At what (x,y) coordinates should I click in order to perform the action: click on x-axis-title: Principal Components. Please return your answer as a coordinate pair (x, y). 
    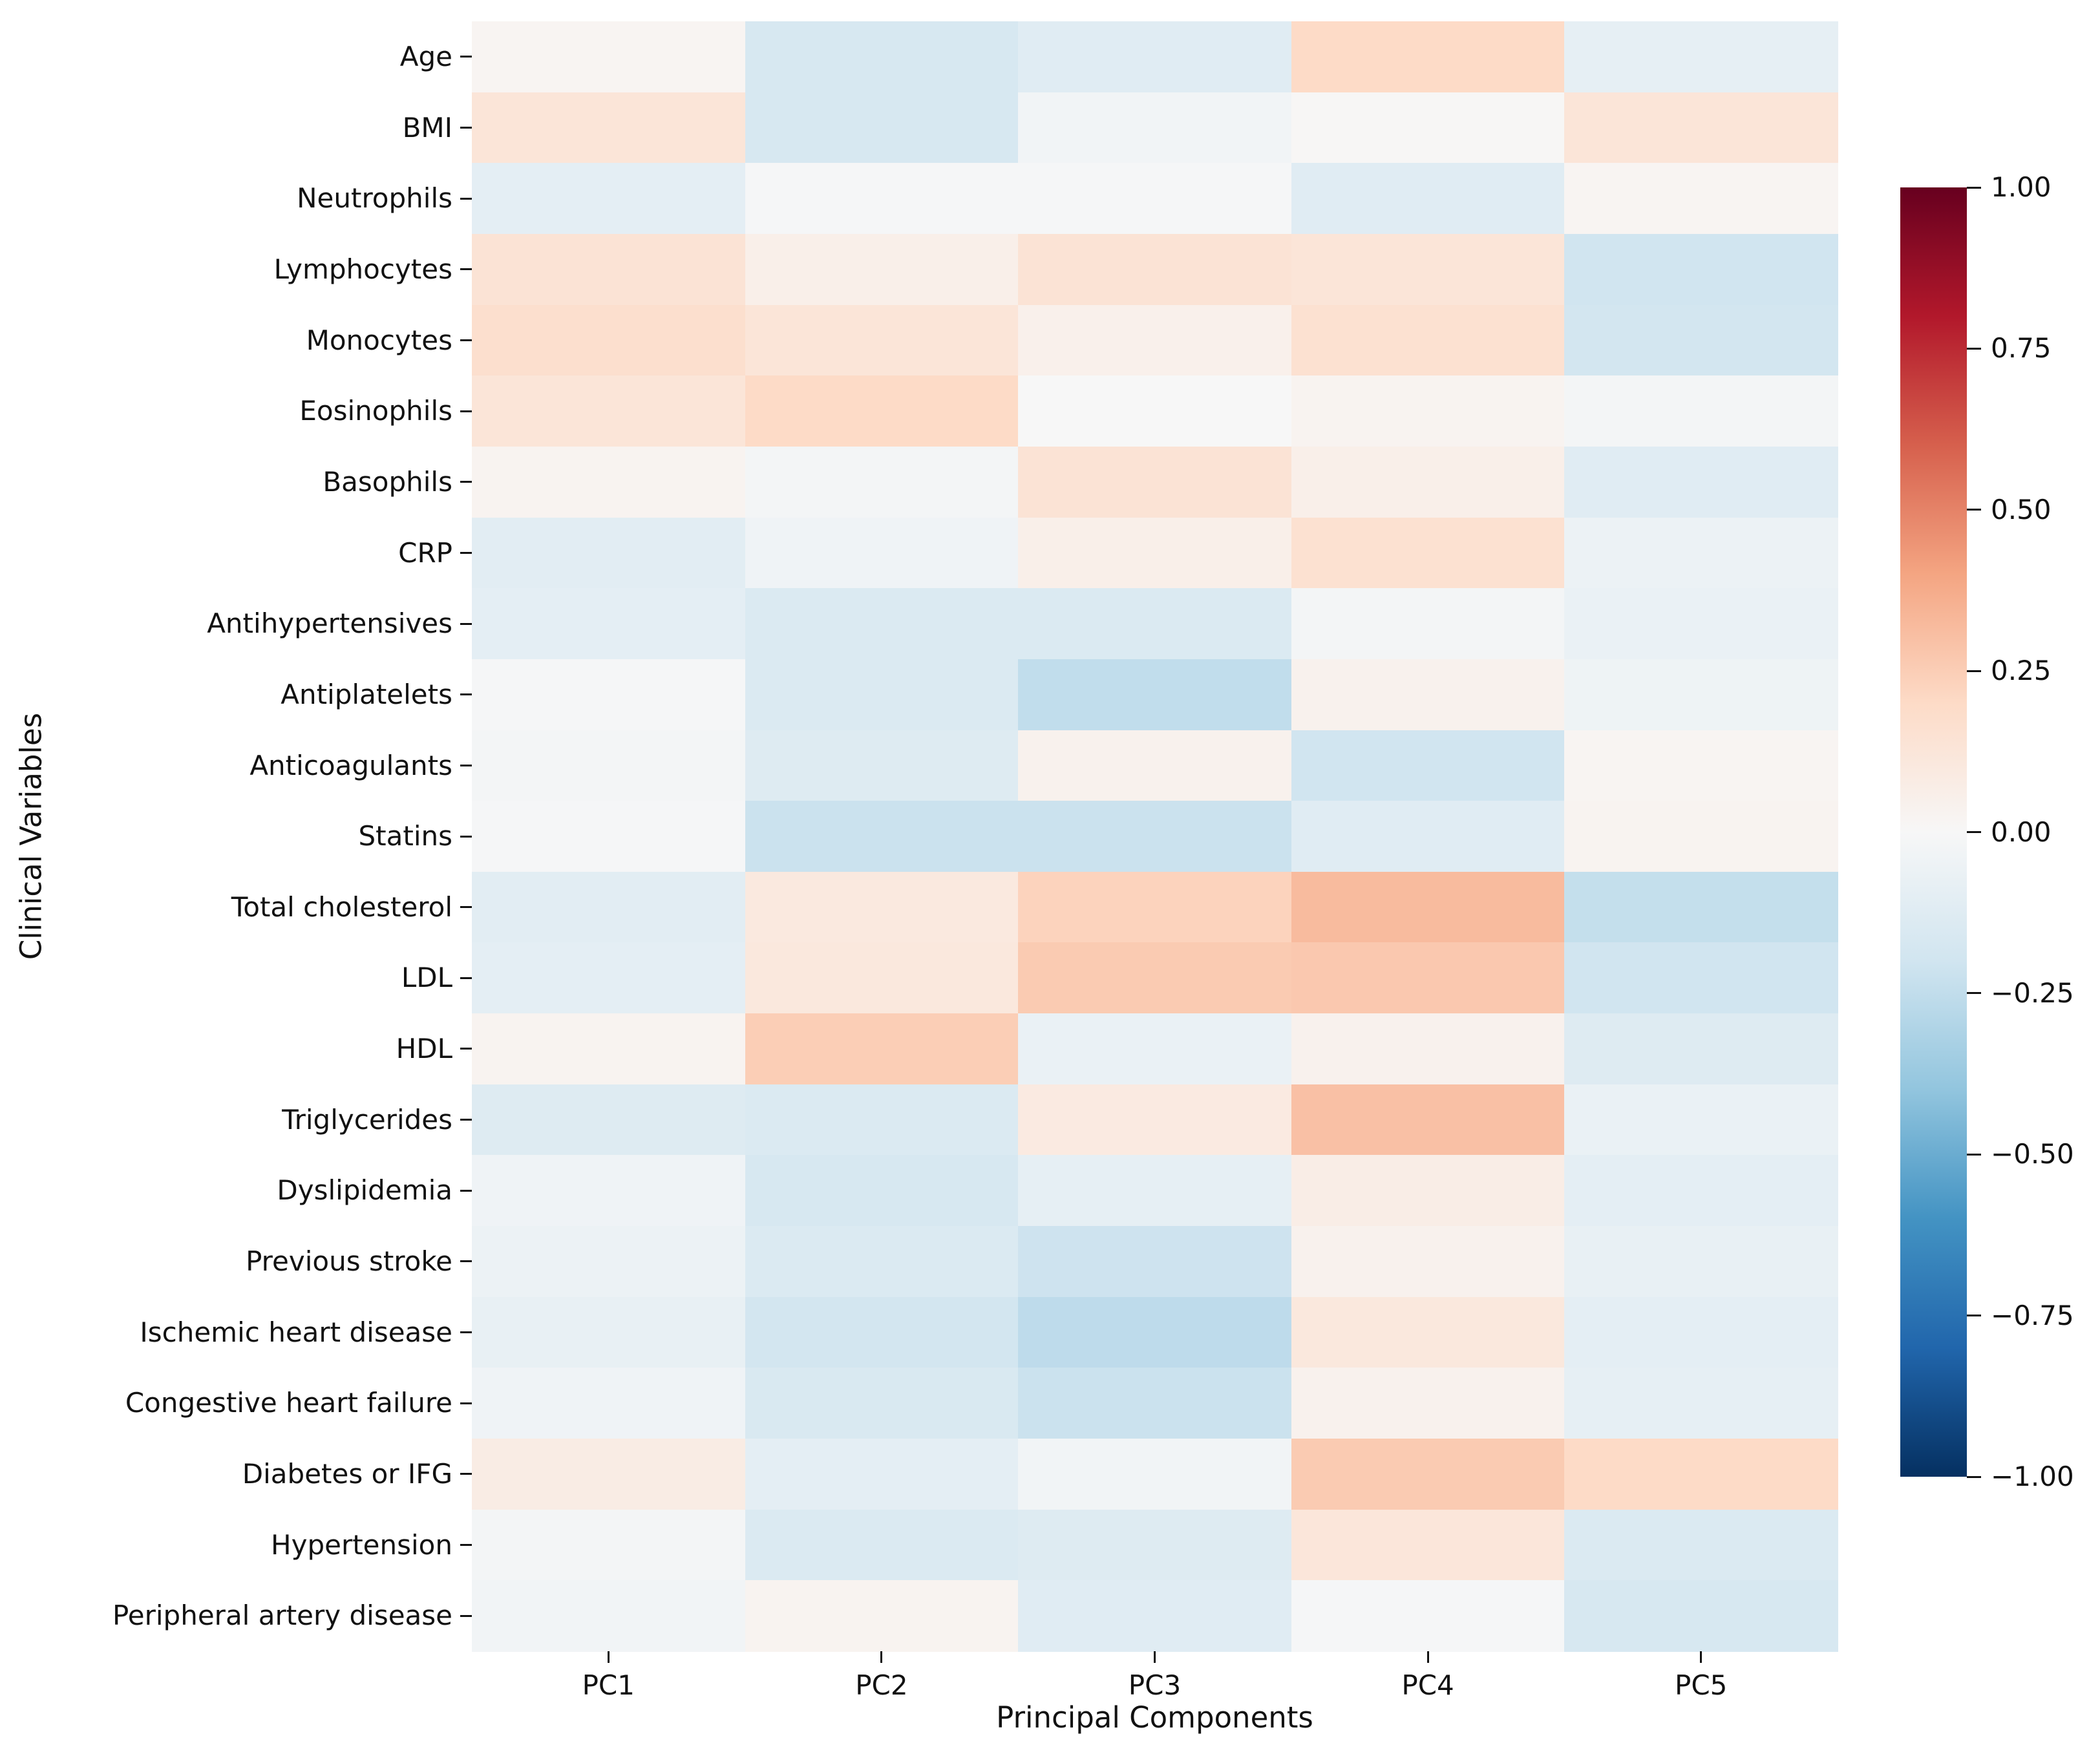
    Looking at the image, I should click on (1155, 1717).